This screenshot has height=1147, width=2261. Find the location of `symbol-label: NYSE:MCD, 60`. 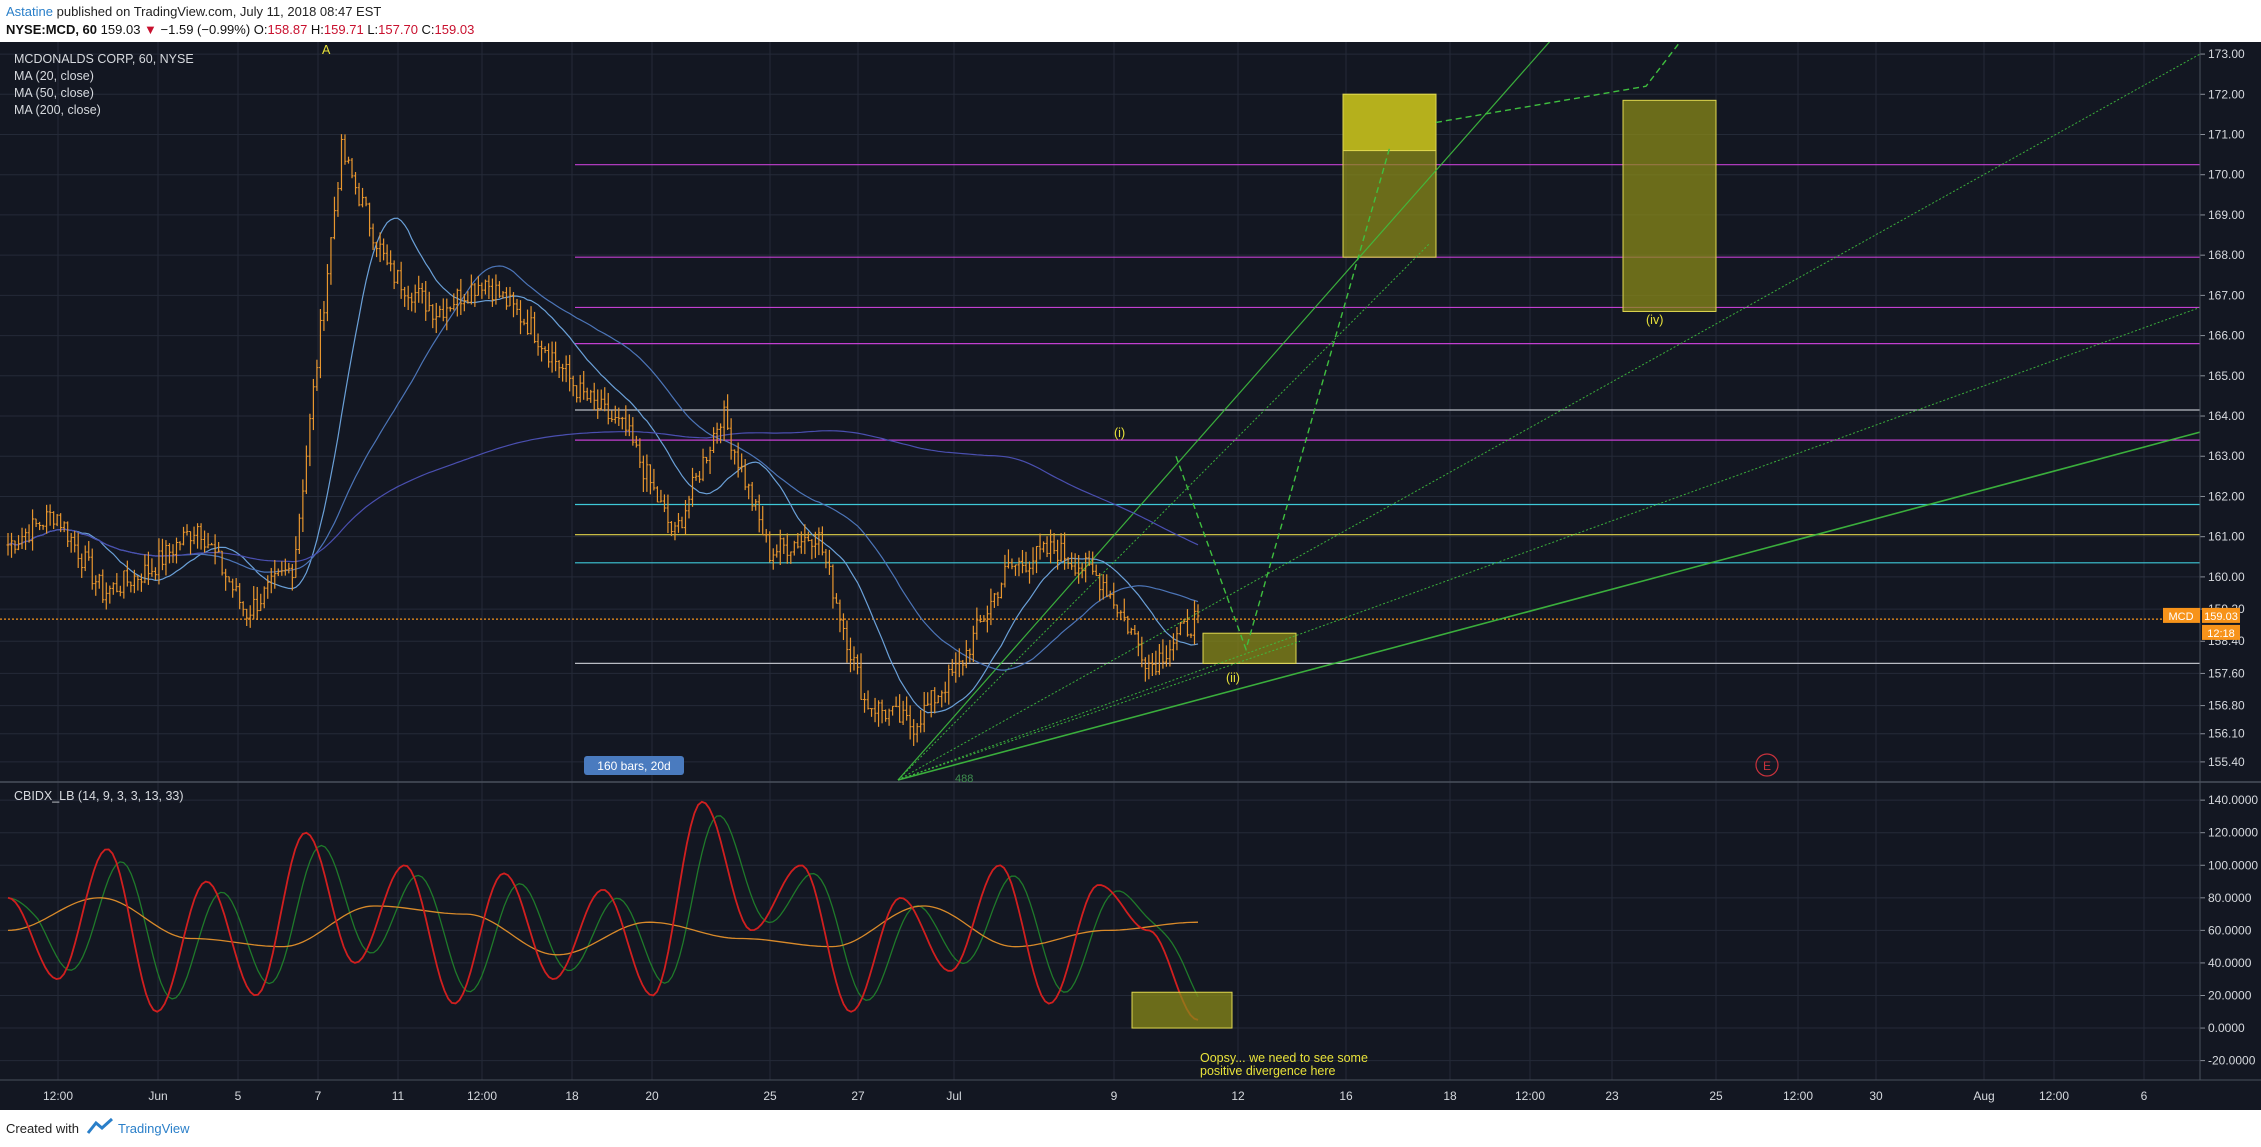

symbol-label: NYSE:MCD, 60 is located at coordinates (52, 29).